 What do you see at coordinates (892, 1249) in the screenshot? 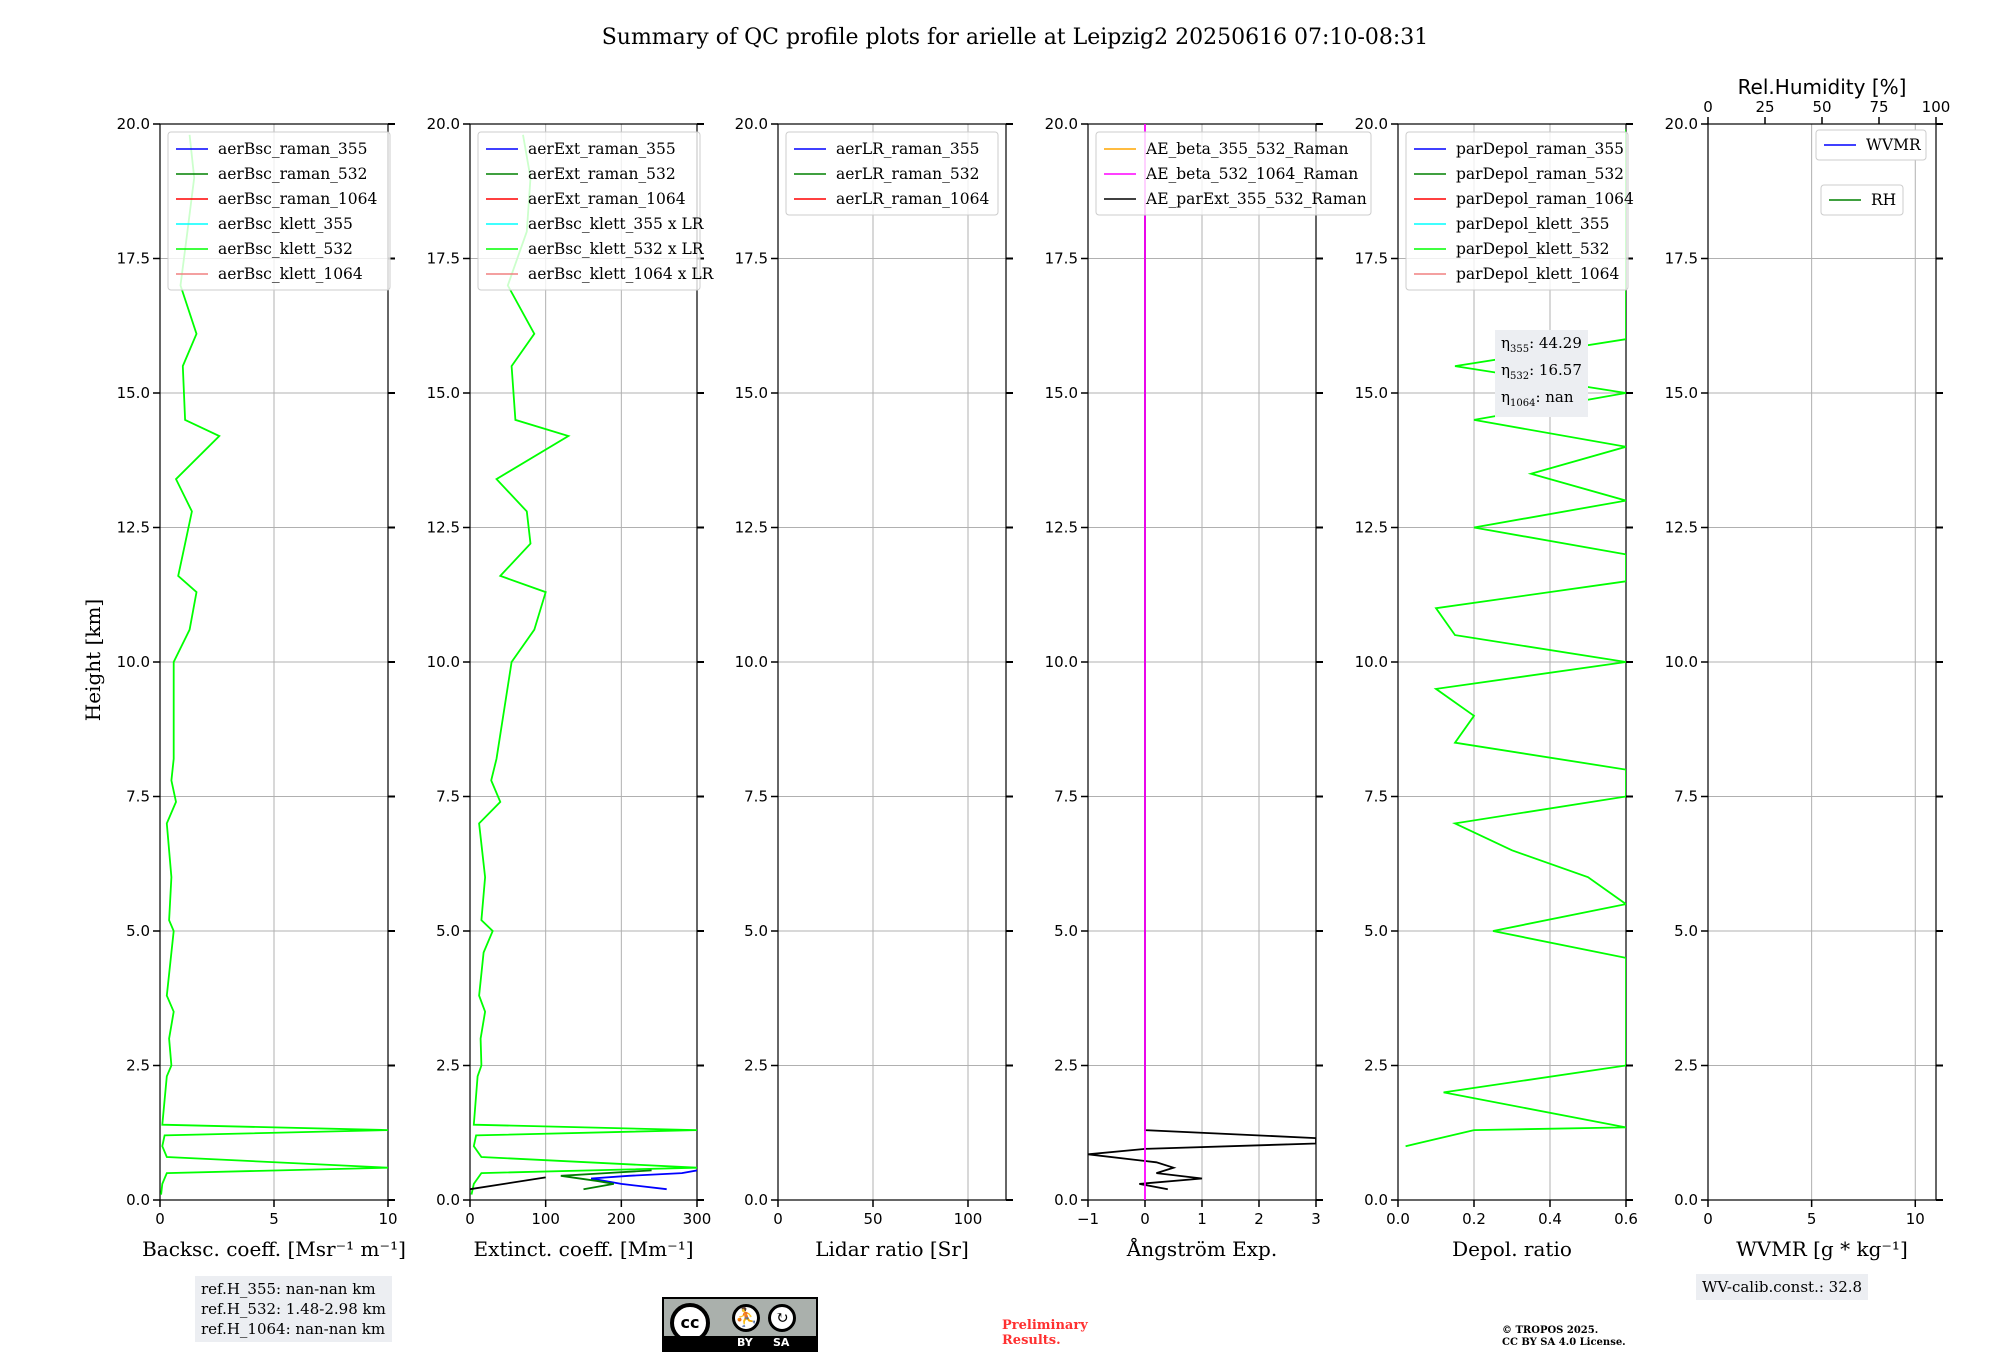
I see `x-axis-label: Lidar ratio [Sr]` at bounding box center [892, 1249].